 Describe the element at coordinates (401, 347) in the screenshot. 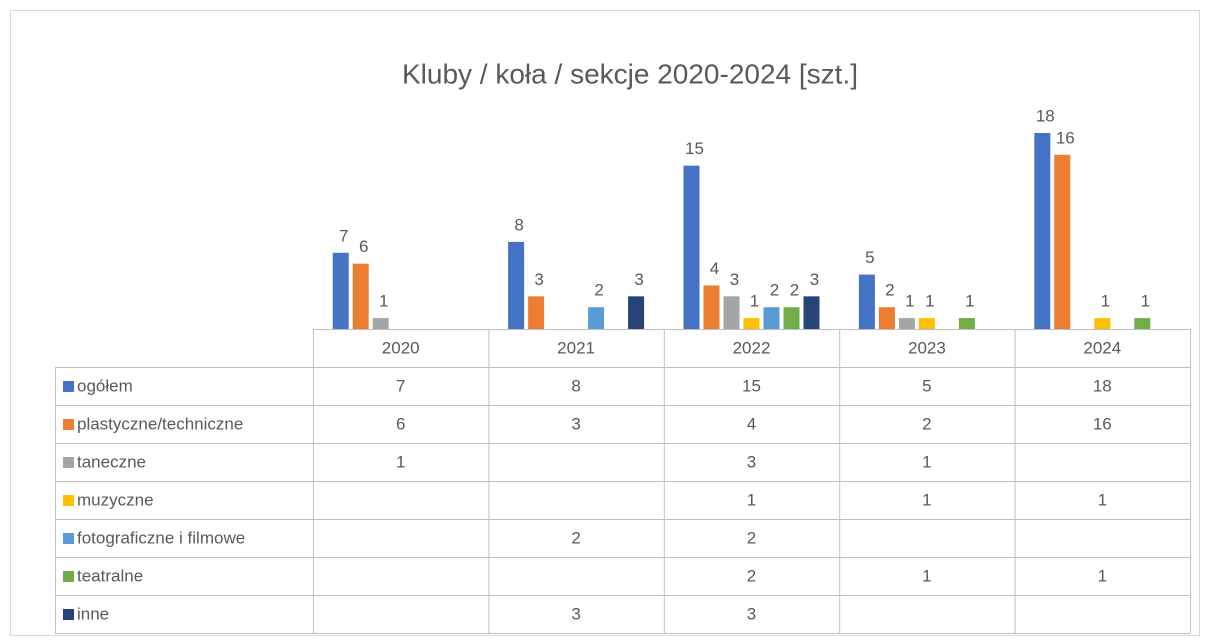

I see `x-tick-label: 2020` at that location.